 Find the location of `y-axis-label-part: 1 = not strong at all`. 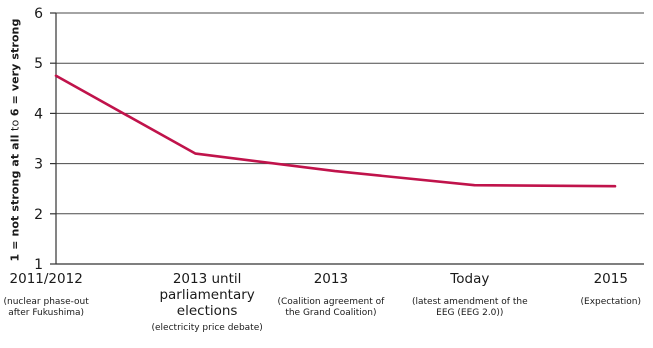

y-axis-label-part: 1 = not strong at all is located at coordinates (15, 198).